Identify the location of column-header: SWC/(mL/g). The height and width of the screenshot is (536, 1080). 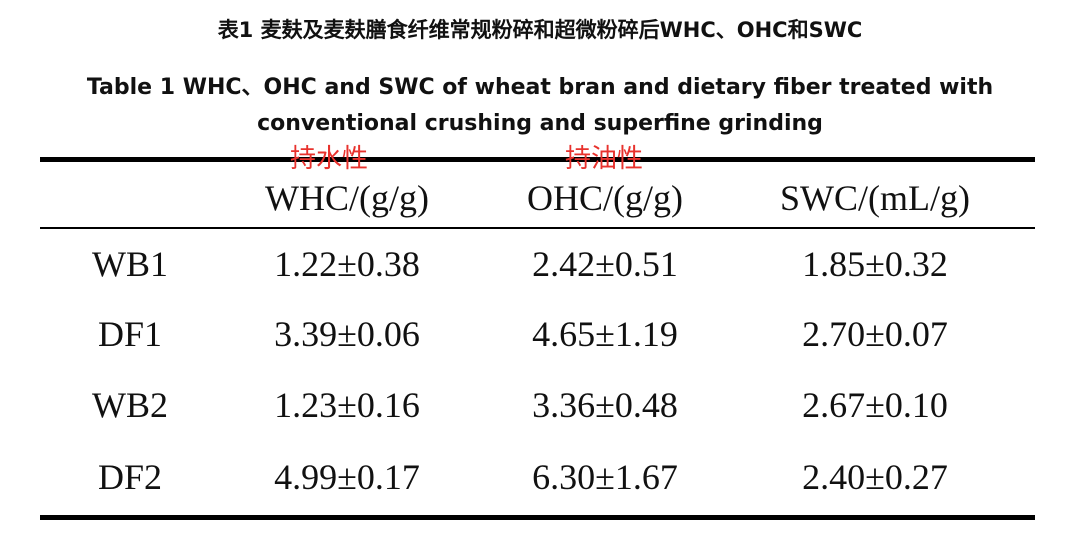
(875, 198).